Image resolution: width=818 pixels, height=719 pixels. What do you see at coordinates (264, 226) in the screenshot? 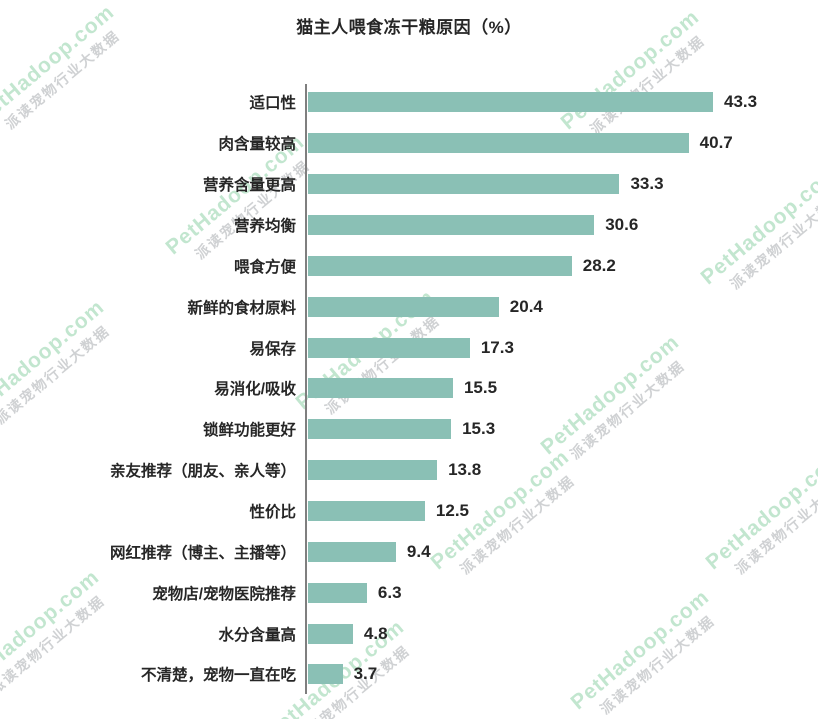
I see `category-label: 营养均衡` at bounding box center [264, 226].